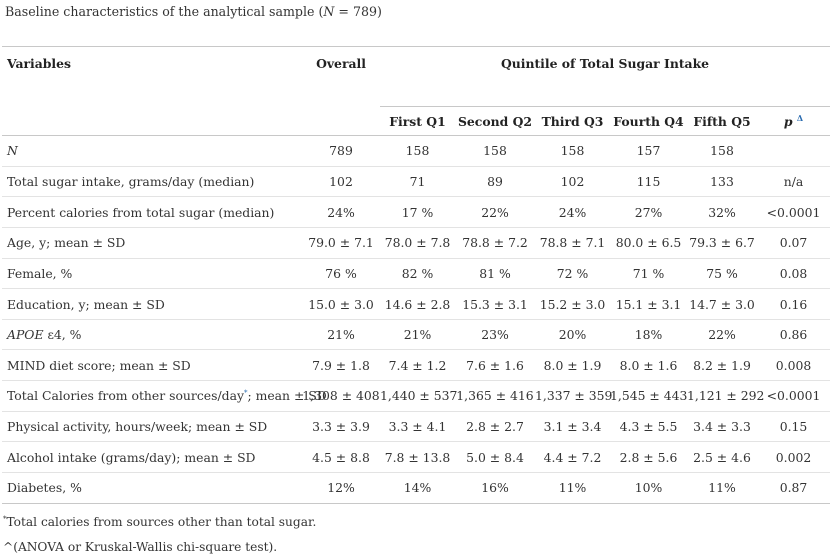  Describe the element at coordinates (341, 63) in the screenshot. I see `header-overall: Overall` at that location.